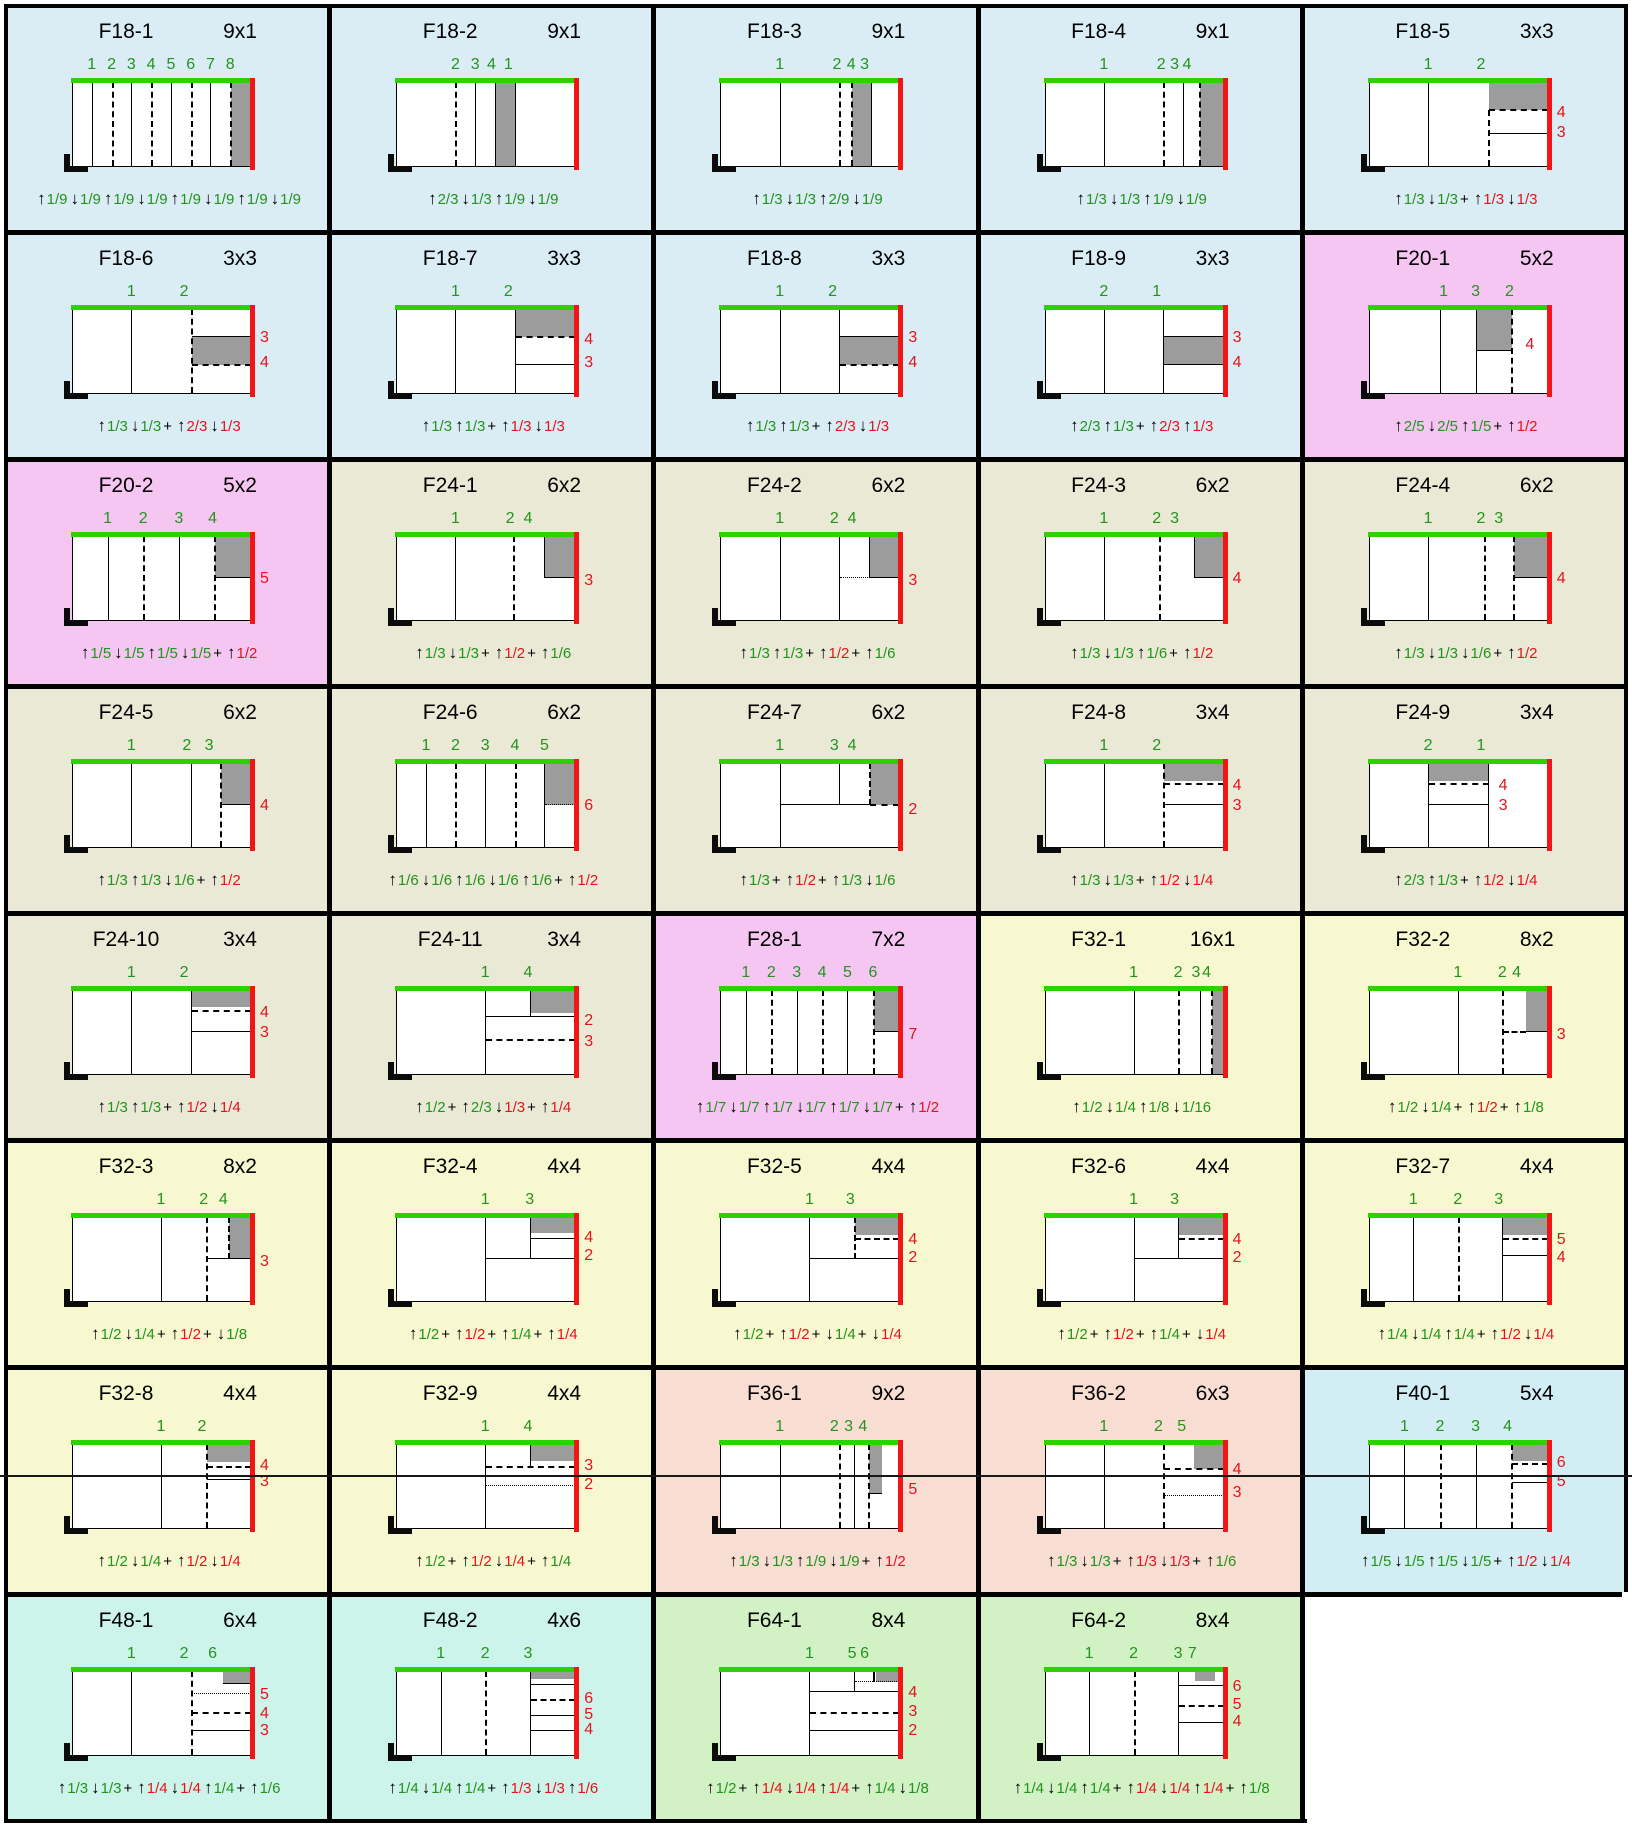 The height and width of the screenshot is (1827, 1632). Describe the element at coordinates (888, 1393) in the screenshot. I see `card-size: 9x2` at that location.